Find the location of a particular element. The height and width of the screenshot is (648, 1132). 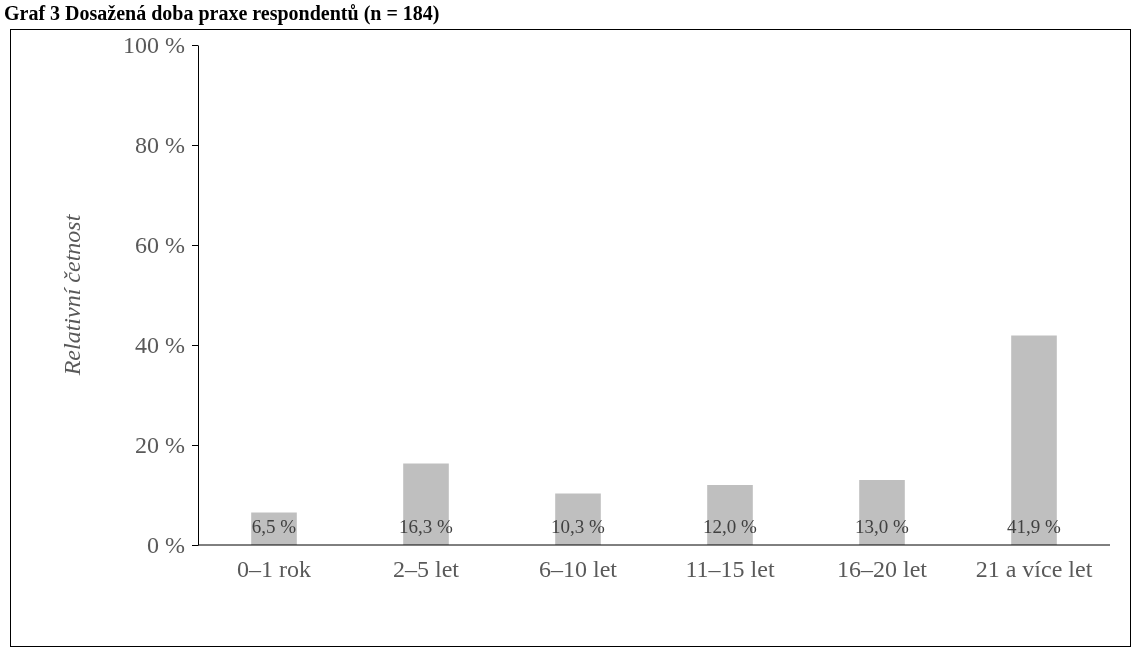

x-tick-label: 11–15 let is located at coordinates (730, 568).